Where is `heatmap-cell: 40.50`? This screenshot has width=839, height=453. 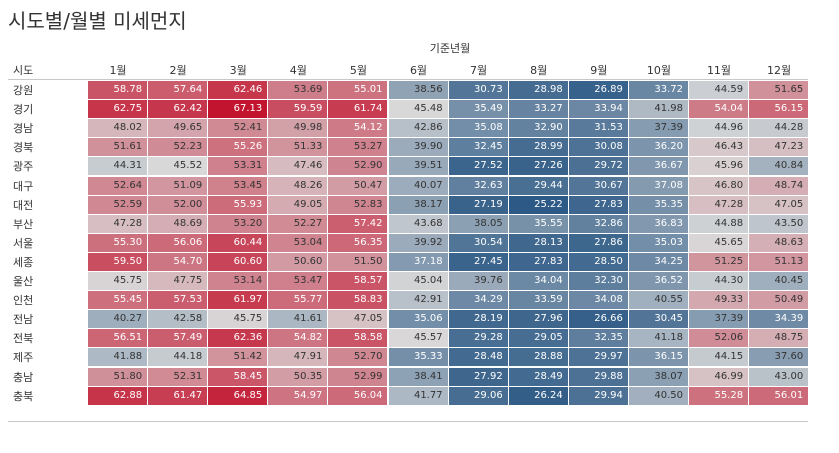 heatmap-cell: 40.50 is located at coordinates (658, 395).